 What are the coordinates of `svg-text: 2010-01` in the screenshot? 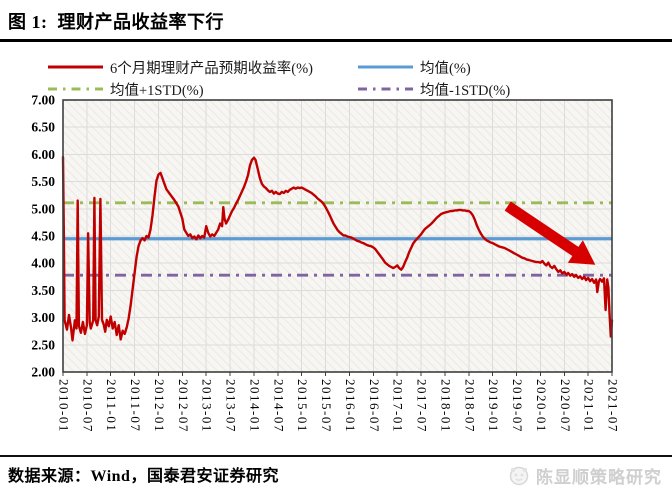 It's located at (64, 406).